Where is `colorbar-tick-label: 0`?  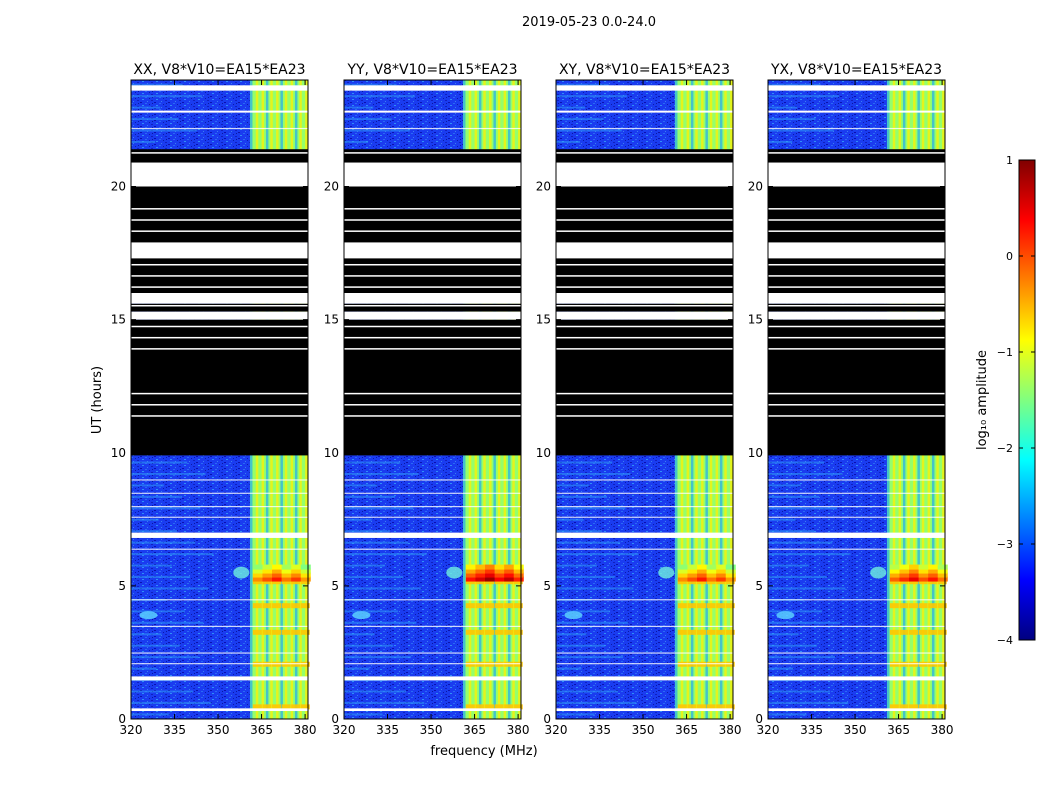 colorbar-tick-label: 0 is located at coordinates (1009, 256).